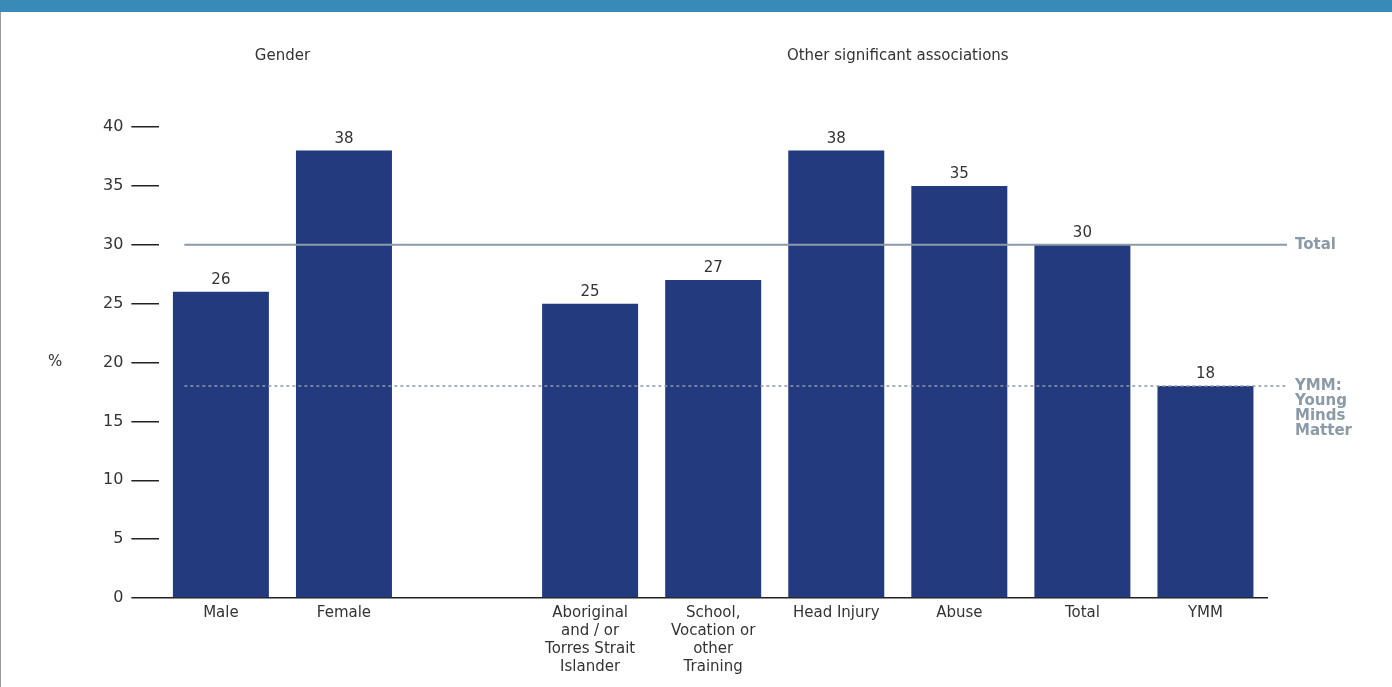 This screenshot has height=687, width=1392. What do you see at coordinates (113, 185) in the screenshot?
I see `y-tick-label: 35` at bounding box center [113, 185].